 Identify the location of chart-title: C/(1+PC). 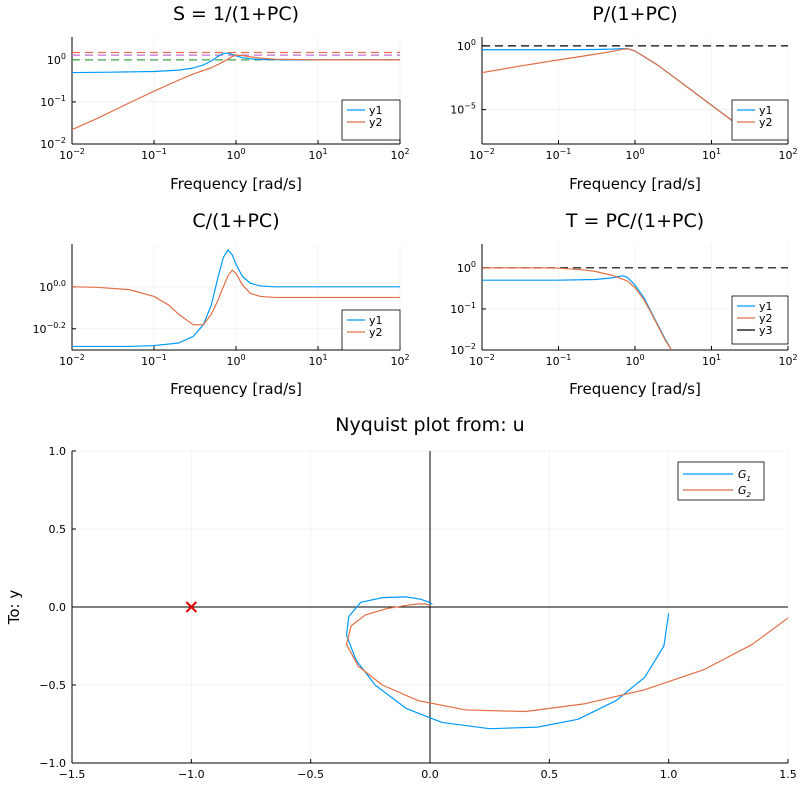
(235, 221).